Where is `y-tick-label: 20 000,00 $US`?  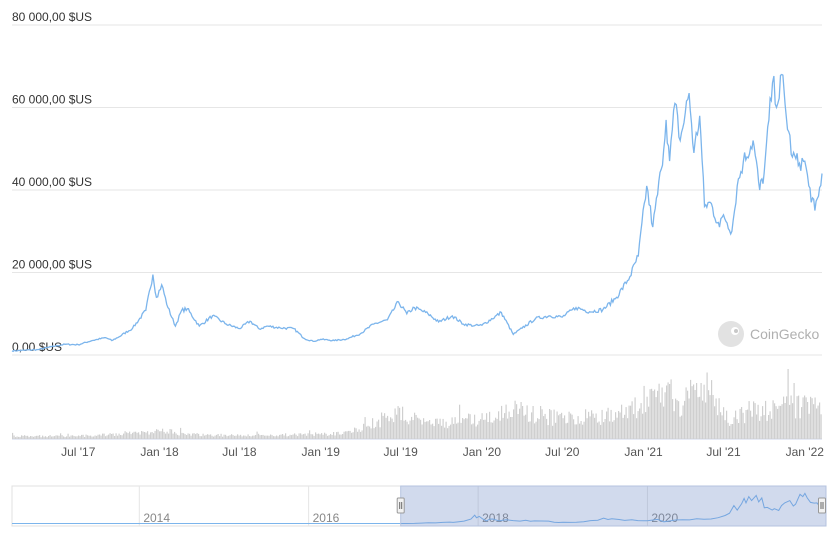
y-tick-label: 20 000,00 $US is located at coordinates (52, 265).